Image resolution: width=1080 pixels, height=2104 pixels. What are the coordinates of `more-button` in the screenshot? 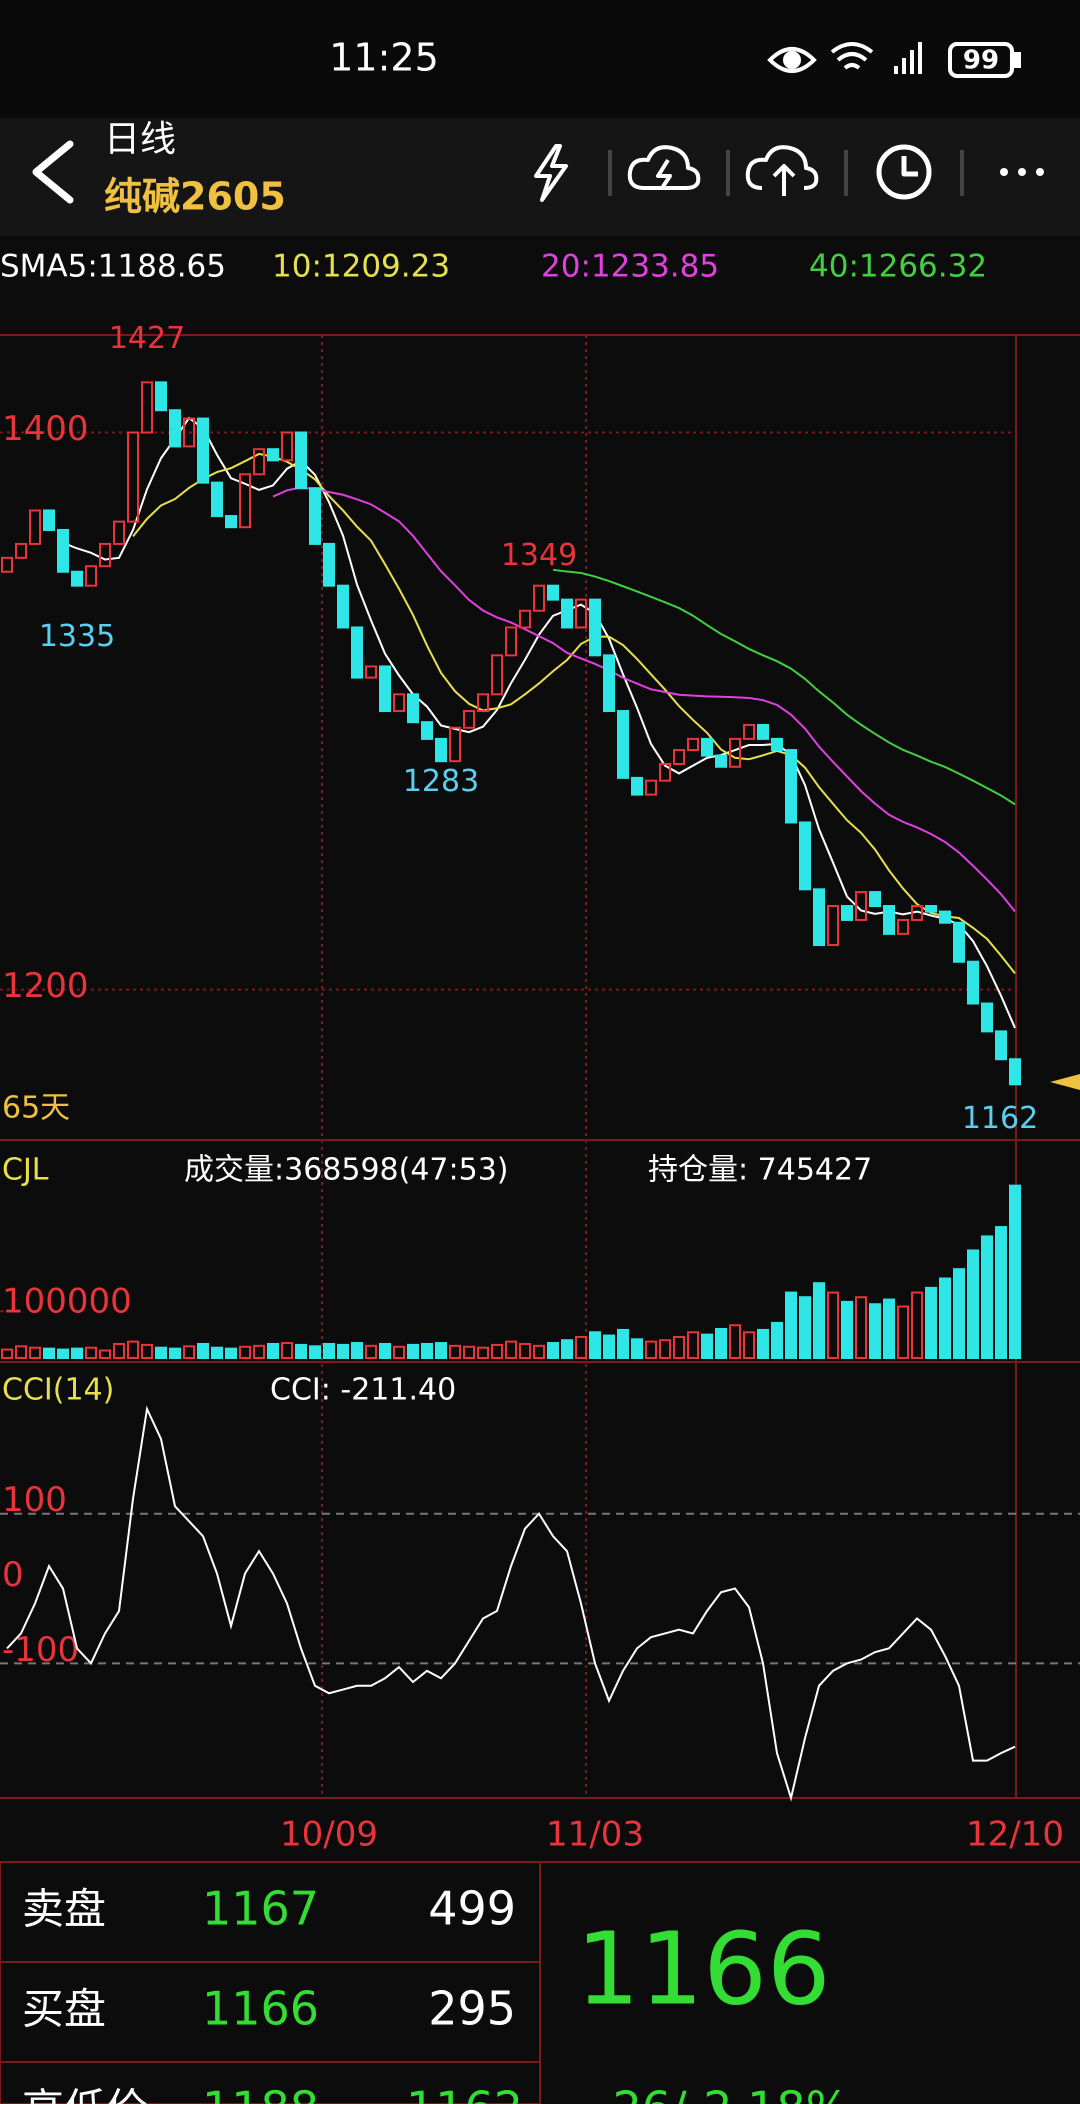 It's located at (1022, 172).